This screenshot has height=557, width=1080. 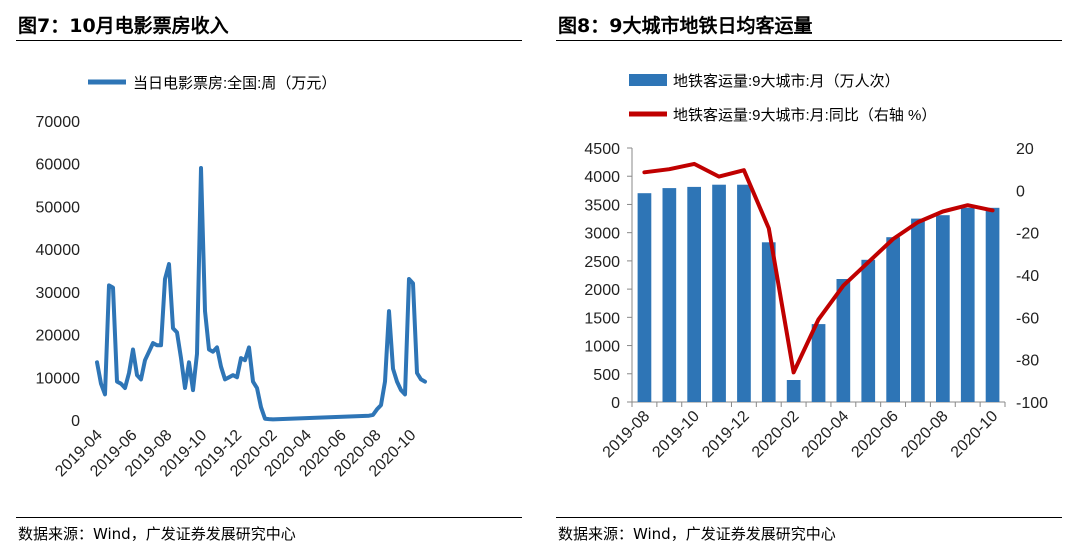 I want to click on series-line-yoy, so click(x=818, y=268).